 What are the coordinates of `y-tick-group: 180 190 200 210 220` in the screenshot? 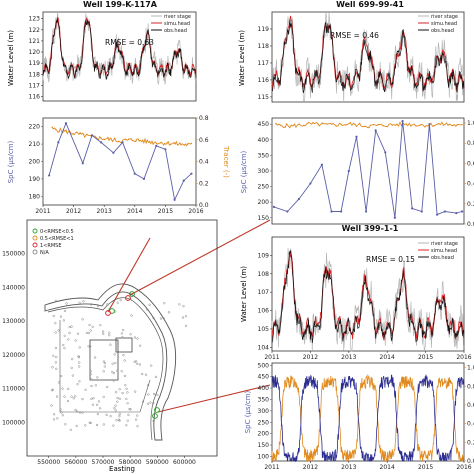 It's located at (36, 162).